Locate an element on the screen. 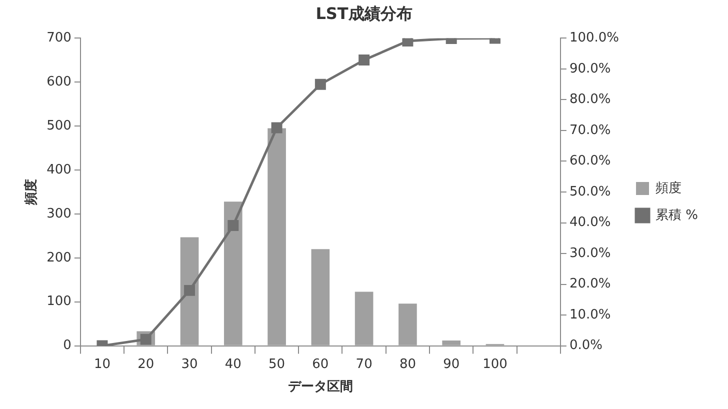 The image size is (728, 409). legend-label: 累積 % is located at coordinates (677, 215).